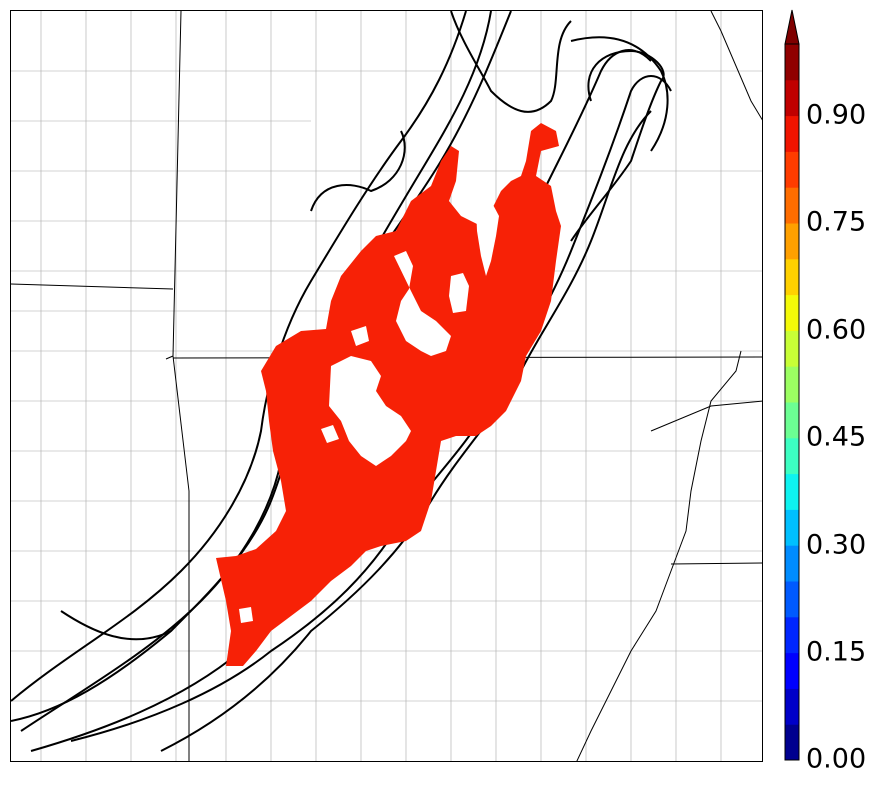 The image size is (877, 785). Describe the element at coordinates (836, 222) in the screenshot. I see `colorbar-tick-label: 0.75` at that location.